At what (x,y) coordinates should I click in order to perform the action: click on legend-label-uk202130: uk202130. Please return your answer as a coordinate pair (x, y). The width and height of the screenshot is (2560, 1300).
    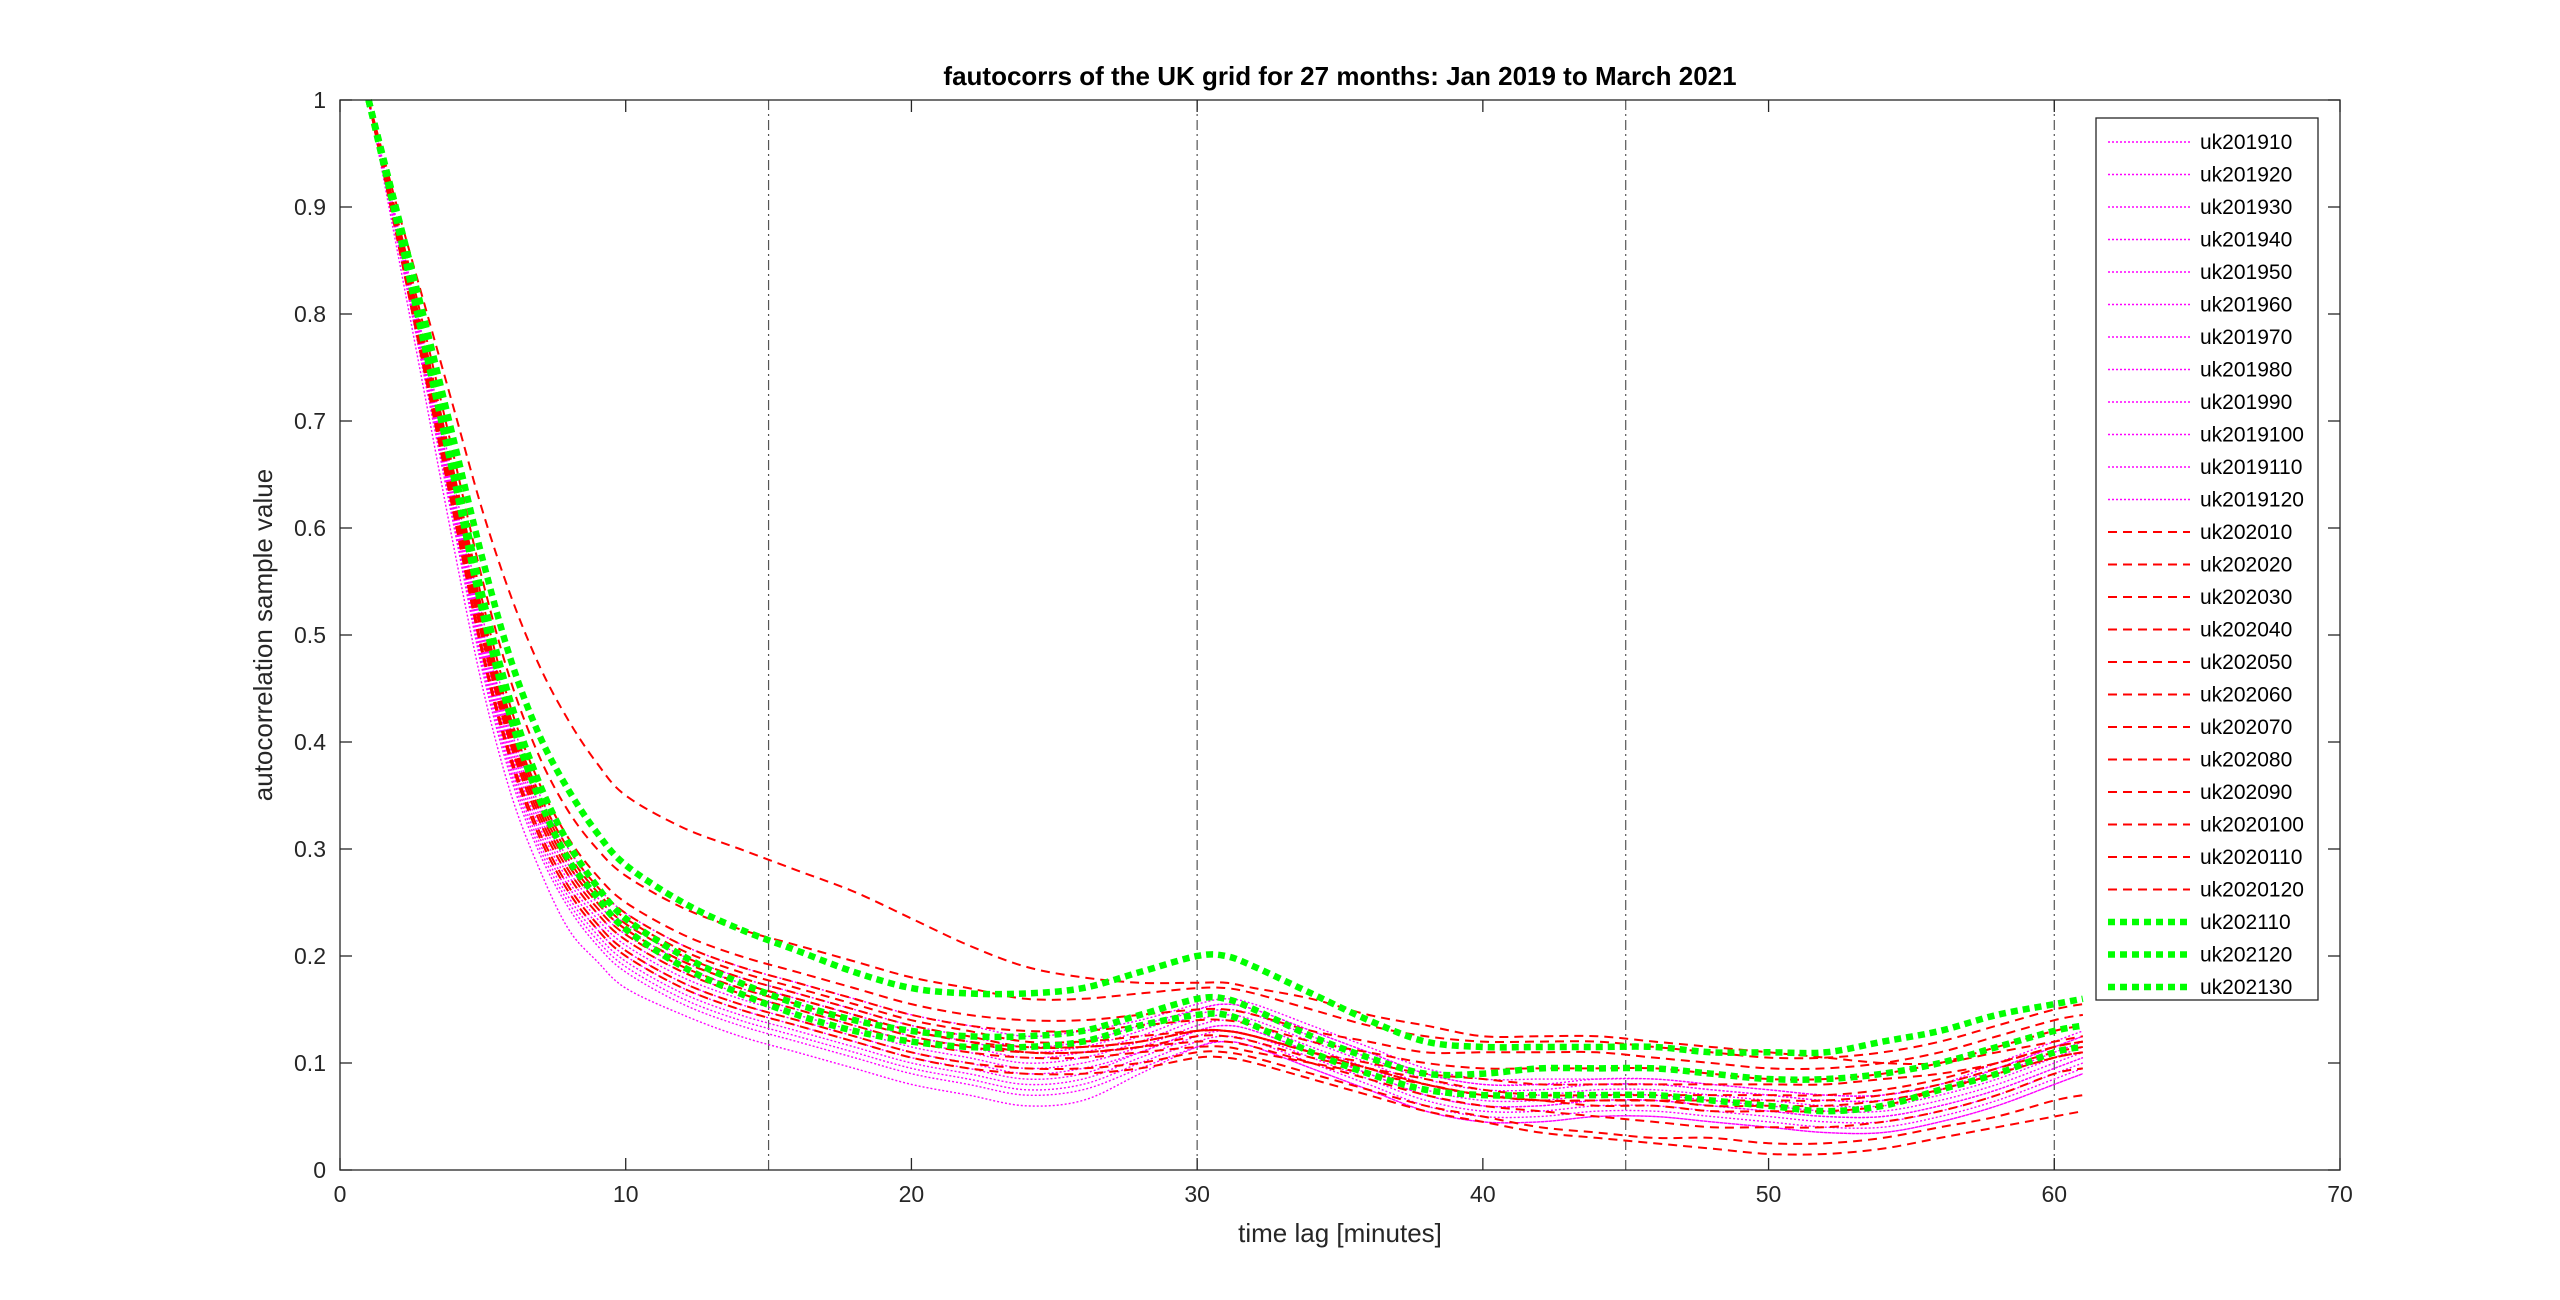
    Looking at the image, I should click on (2246, 987).